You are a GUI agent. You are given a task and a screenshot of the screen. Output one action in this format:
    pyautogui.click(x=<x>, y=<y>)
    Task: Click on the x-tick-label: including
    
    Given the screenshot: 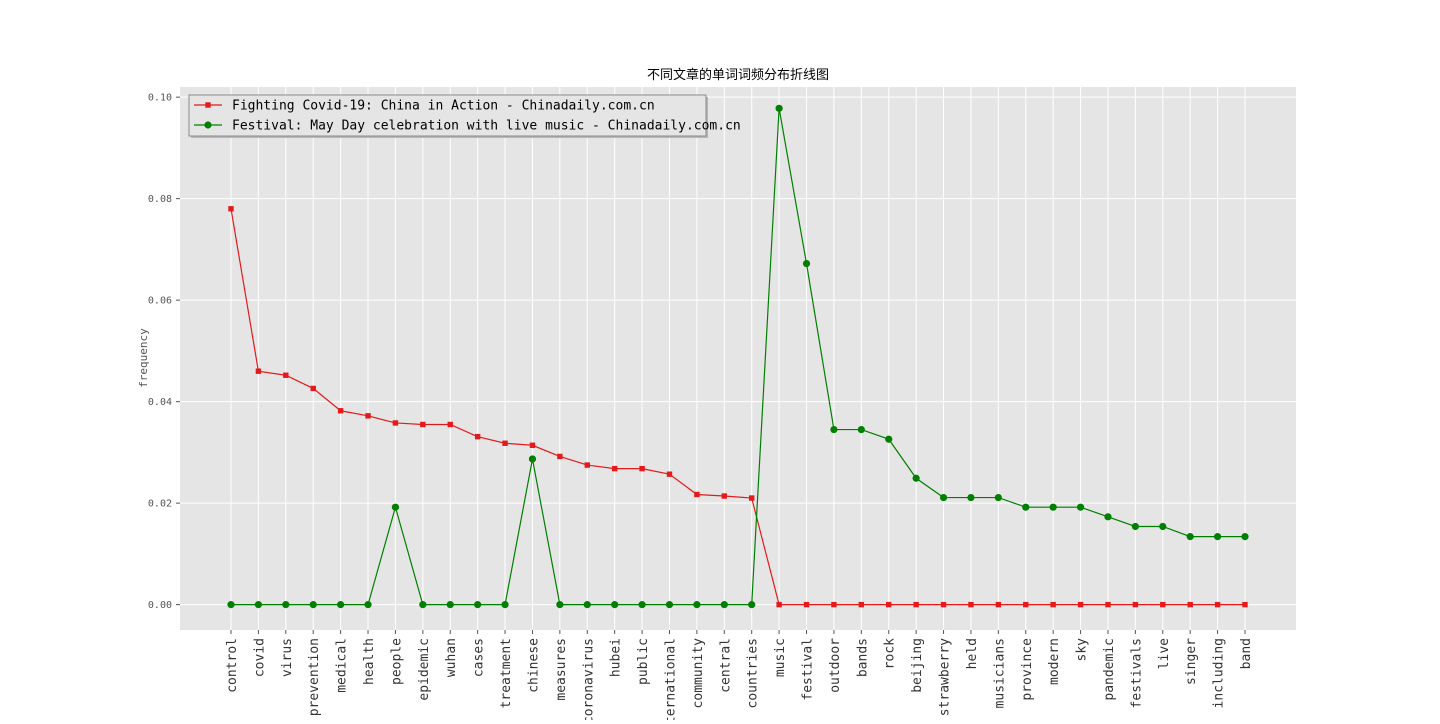 What is the action you would take?
    pyautogui.click(x=1219, y=673)
    